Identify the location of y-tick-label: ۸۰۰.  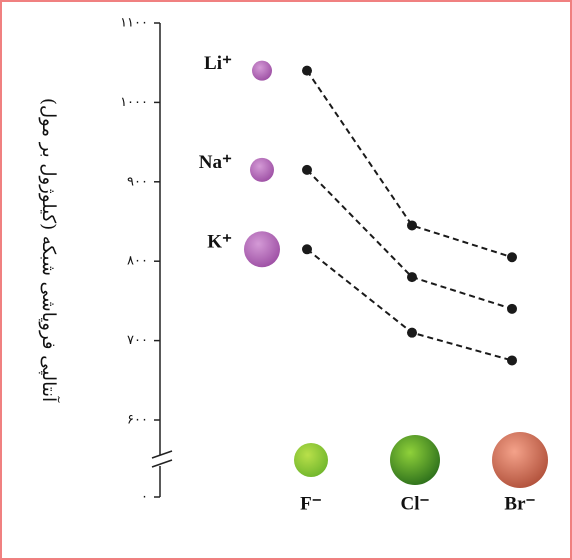
(137, 261).